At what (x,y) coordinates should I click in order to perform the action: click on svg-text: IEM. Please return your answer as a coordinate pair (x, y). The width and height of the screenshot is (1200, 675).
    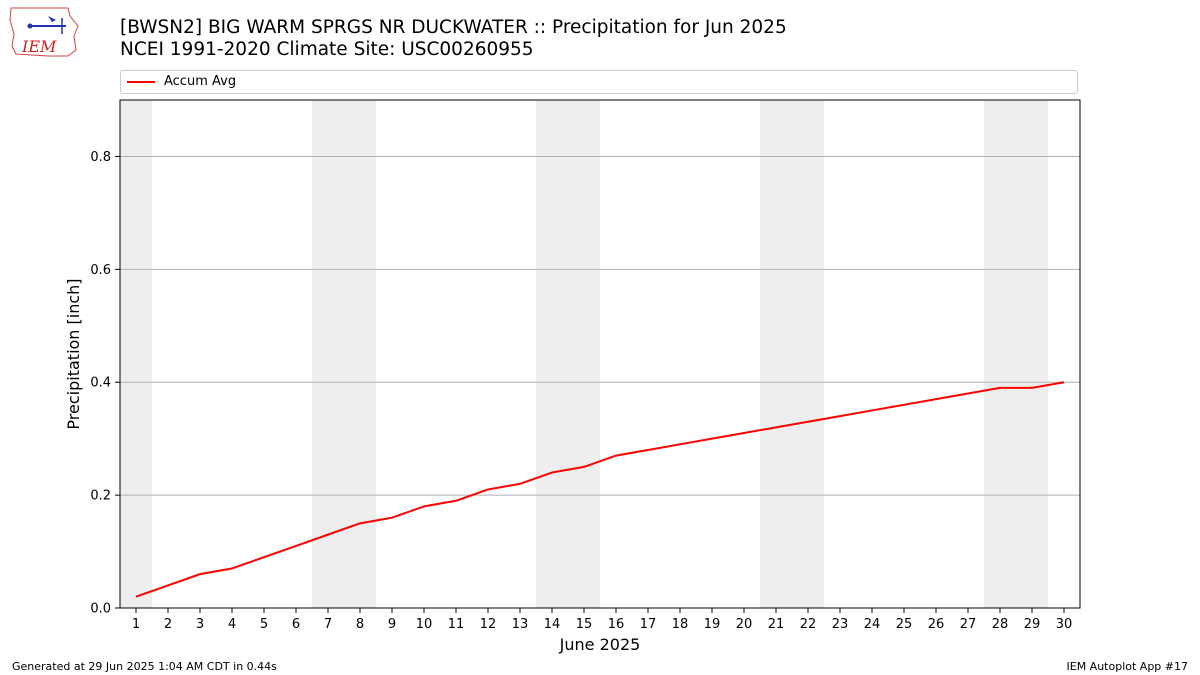
    Looking at the image, I should click on (39, 46).